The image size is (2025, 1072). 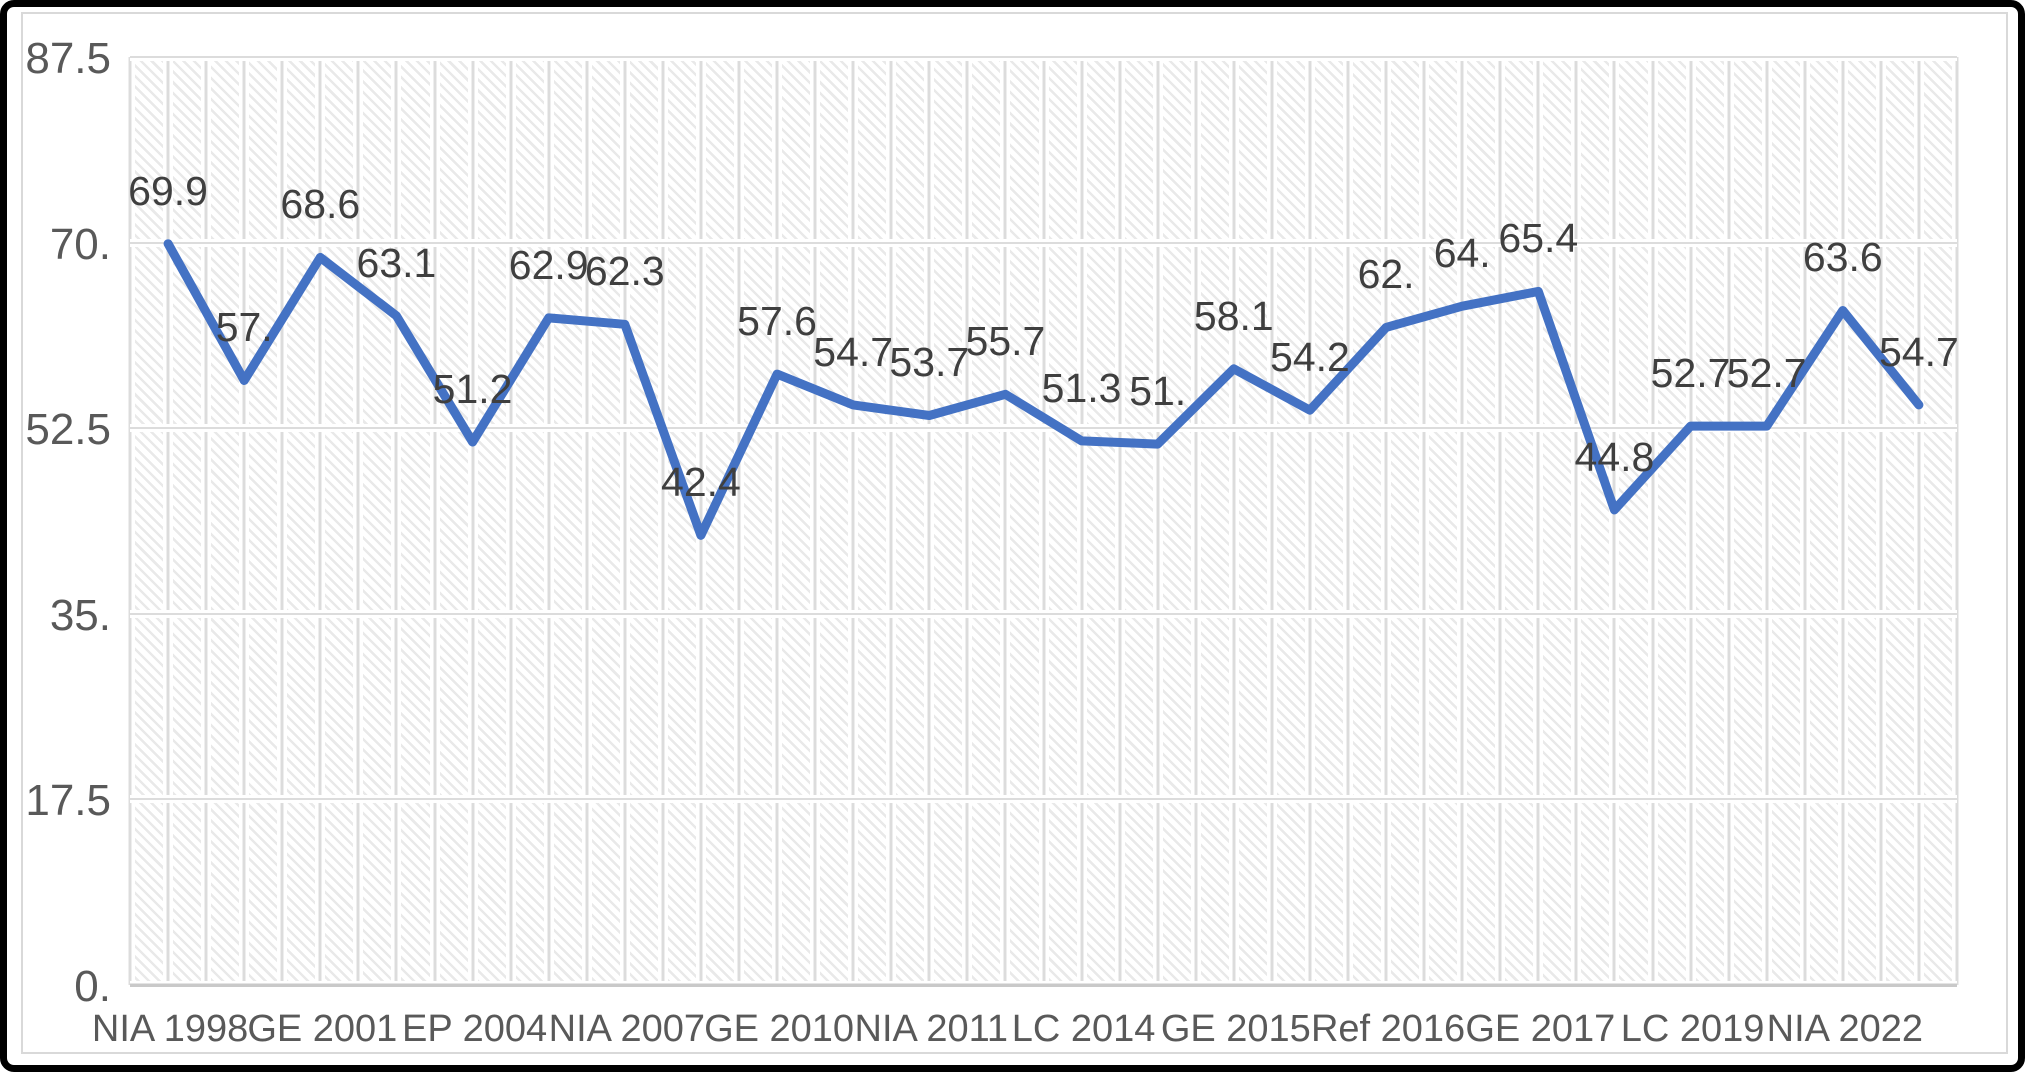 What do you see at coordinates (626, 1029) in the screenshot?
I see `x-category-label: NIA 2007` at bounding box center [626, 1029].